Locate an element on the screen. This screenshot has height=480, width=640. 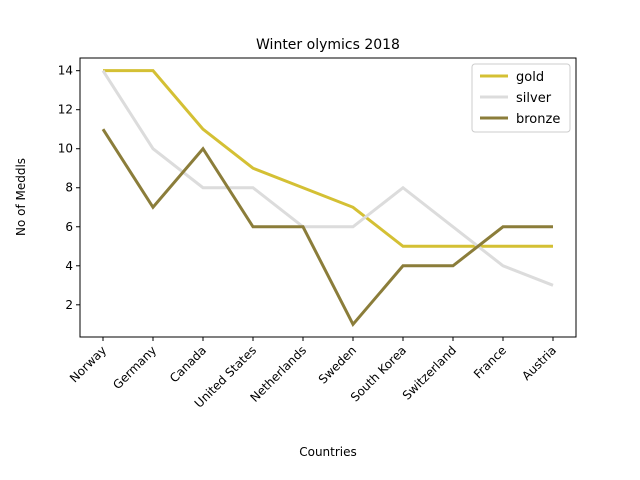
chart-title: Winter olymics 2018 is located at coordinates (328, 45).